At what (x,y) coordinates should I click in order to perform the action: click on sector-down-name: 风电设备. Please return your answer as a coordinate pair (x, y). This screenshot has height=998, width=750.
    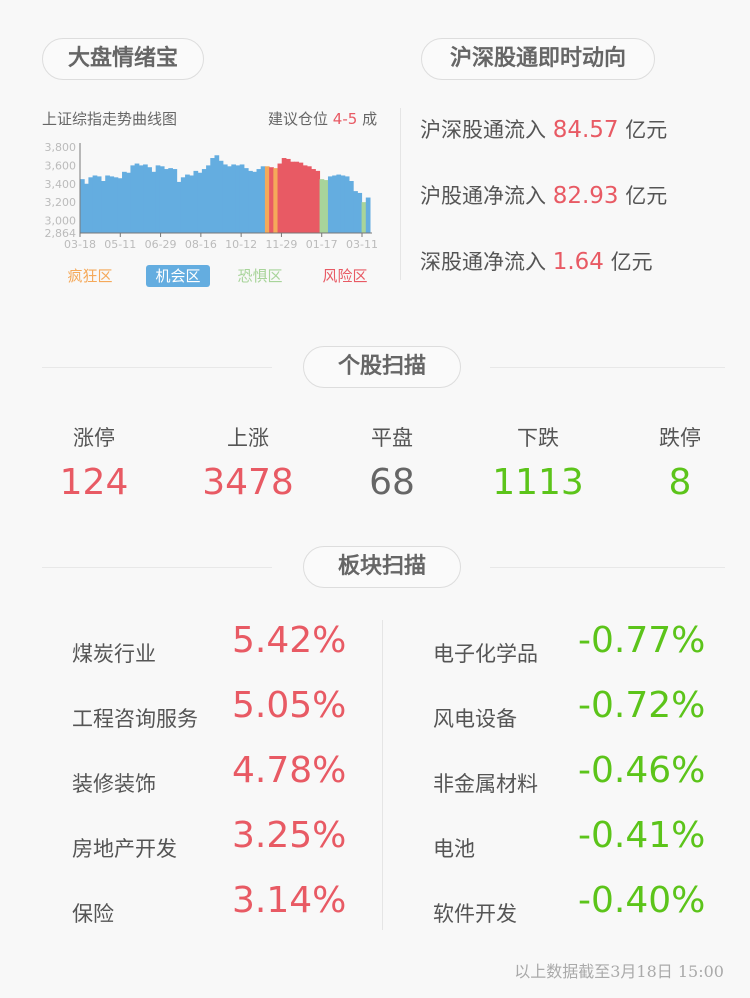
    Looking at the image, I should click on (475, 719).